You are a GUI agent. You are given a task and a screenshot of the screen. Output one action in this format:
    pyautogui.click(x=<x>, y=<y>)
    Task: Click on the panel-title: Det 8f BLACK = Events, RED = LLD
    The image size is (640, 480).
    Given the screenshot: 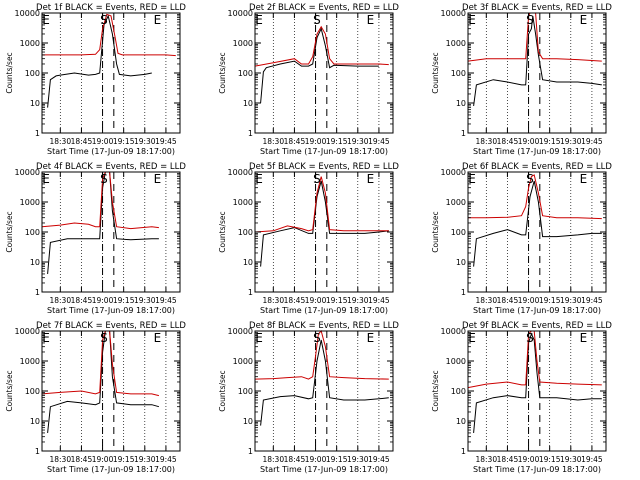 What is the action you would take?
    pyautogui.click(x=324, y=326)
    